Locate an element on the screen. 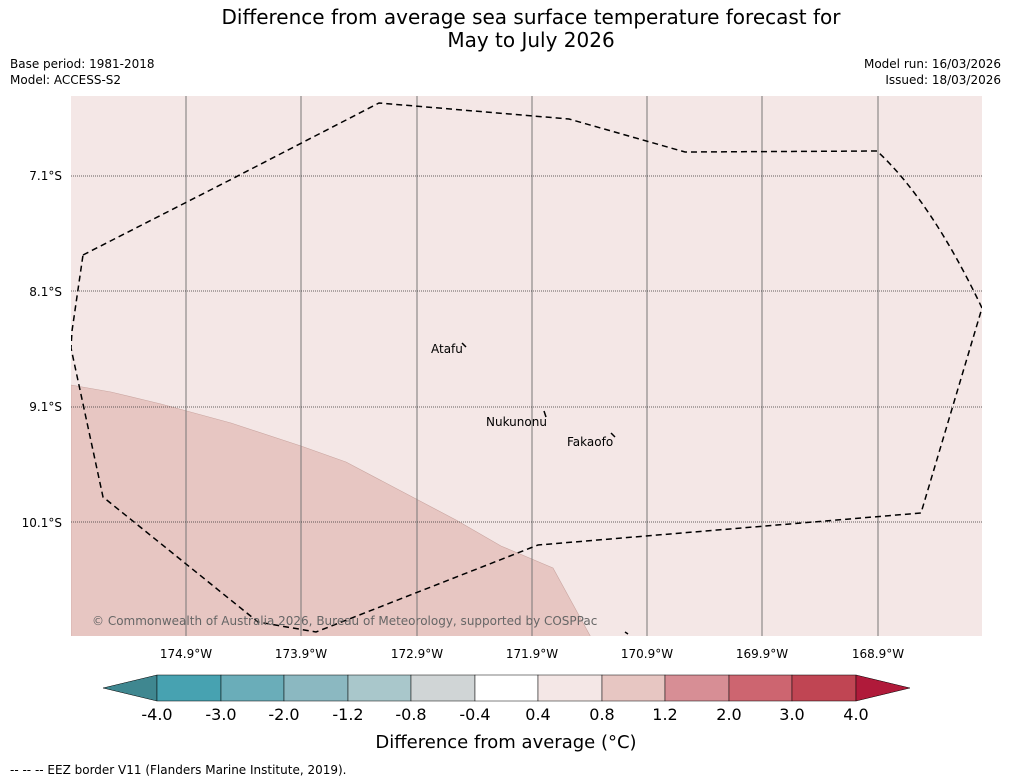 The height and width of the screenshot is (781, 1011). model-run: Model run: 16/03/2026 is located at coordinates (932, 64).